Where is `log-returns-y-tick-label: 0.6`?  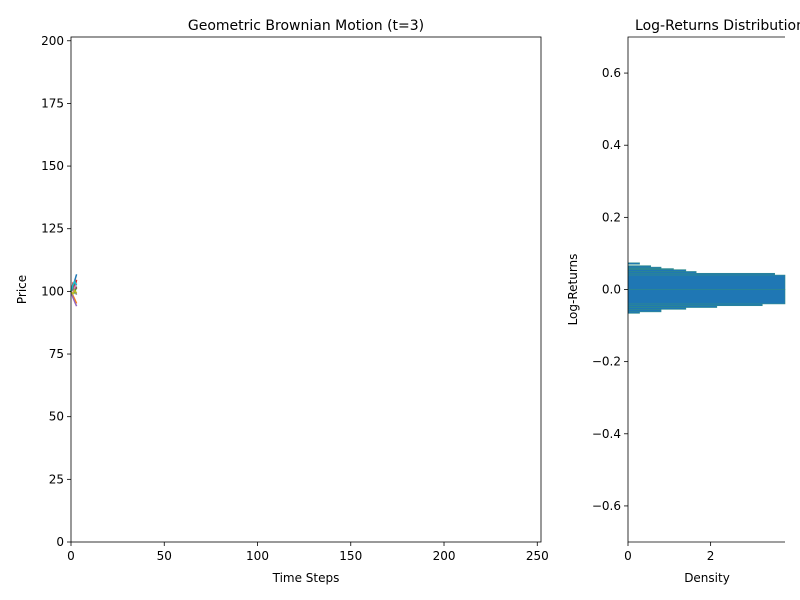
log-returns-y-tick-label: 0.6 is located at coordinates (611, 73).